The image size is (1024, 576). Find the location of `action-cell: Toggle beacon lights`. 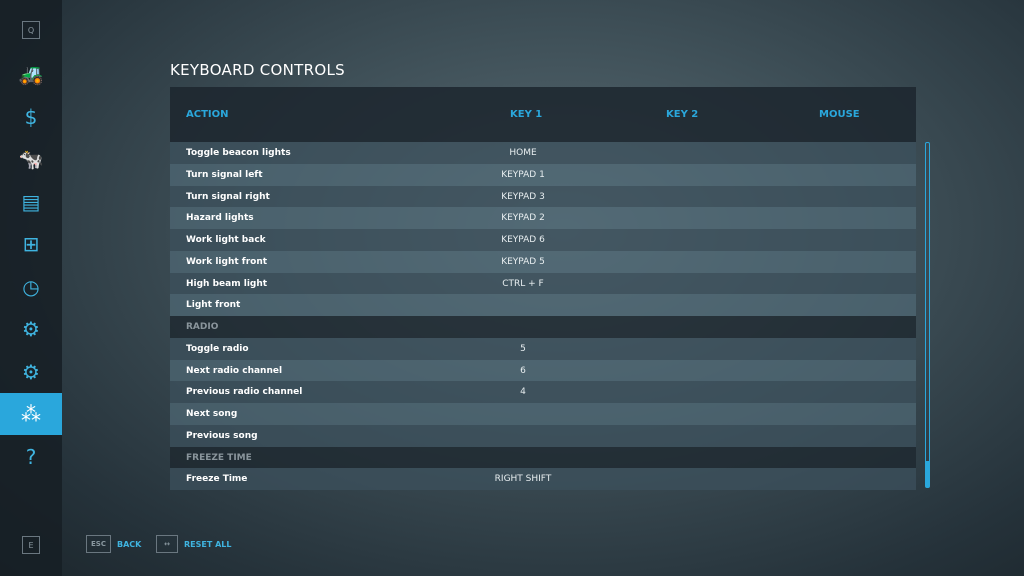

action-cell: Toggle beacon lights is located at coordinates (238, 153).